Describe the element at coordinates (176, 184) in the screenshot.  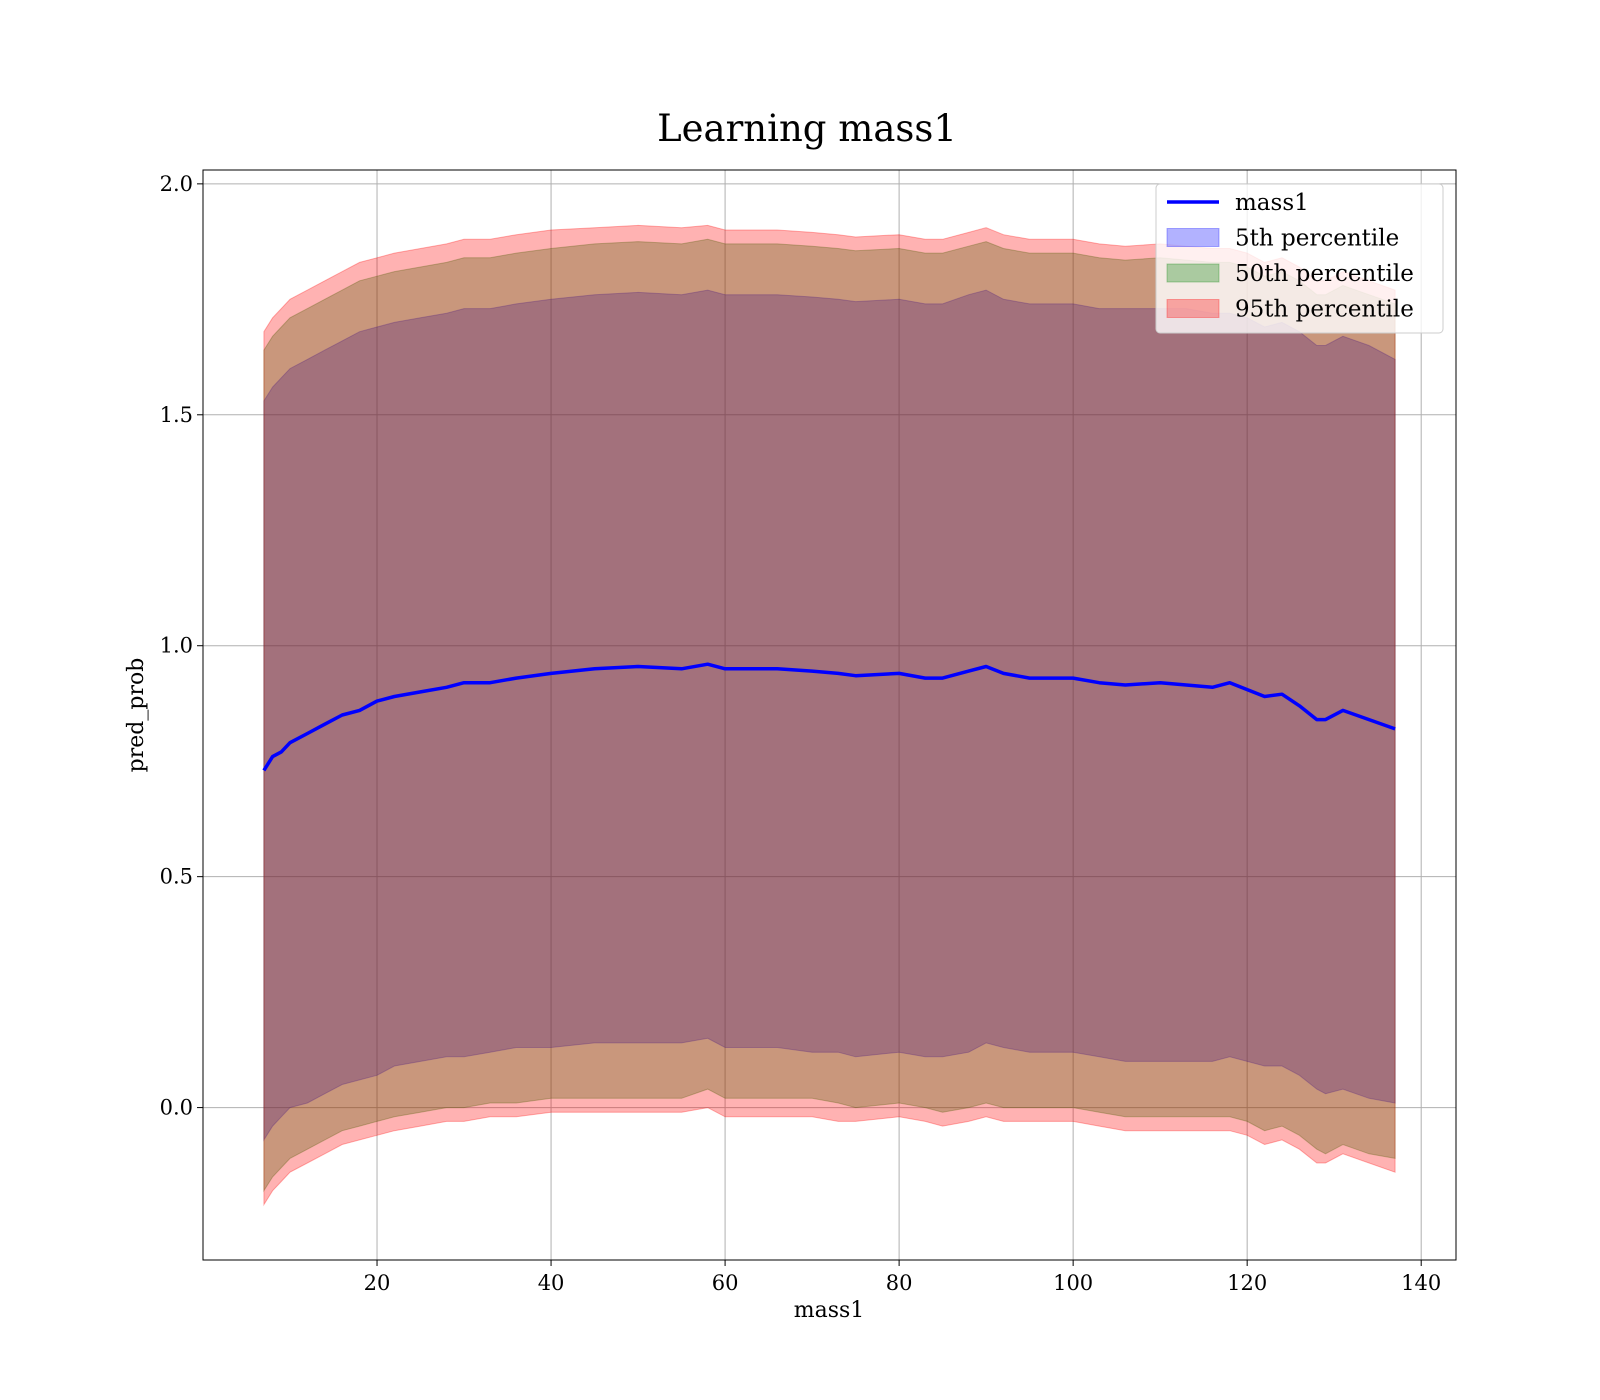
I see `y-tick-label: 2.0` at that location.